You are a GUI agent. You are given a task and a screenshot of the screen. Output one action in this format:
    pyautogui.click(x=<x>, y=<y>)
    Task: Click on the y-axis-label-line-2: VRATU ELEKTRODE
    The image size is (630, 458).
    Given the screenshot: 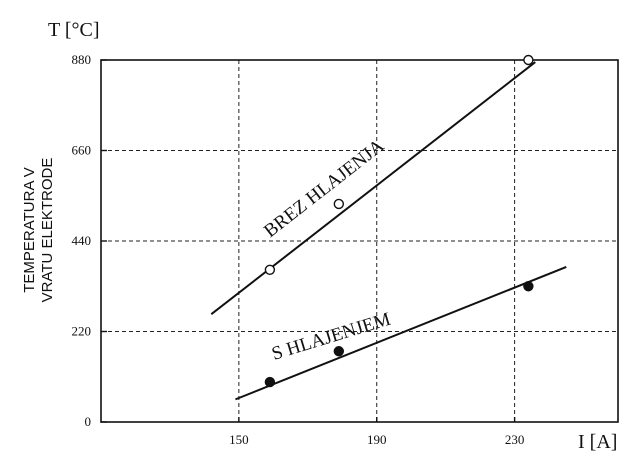 What is the action you would take?
    pyautogui.click(x=47, y=230)
    